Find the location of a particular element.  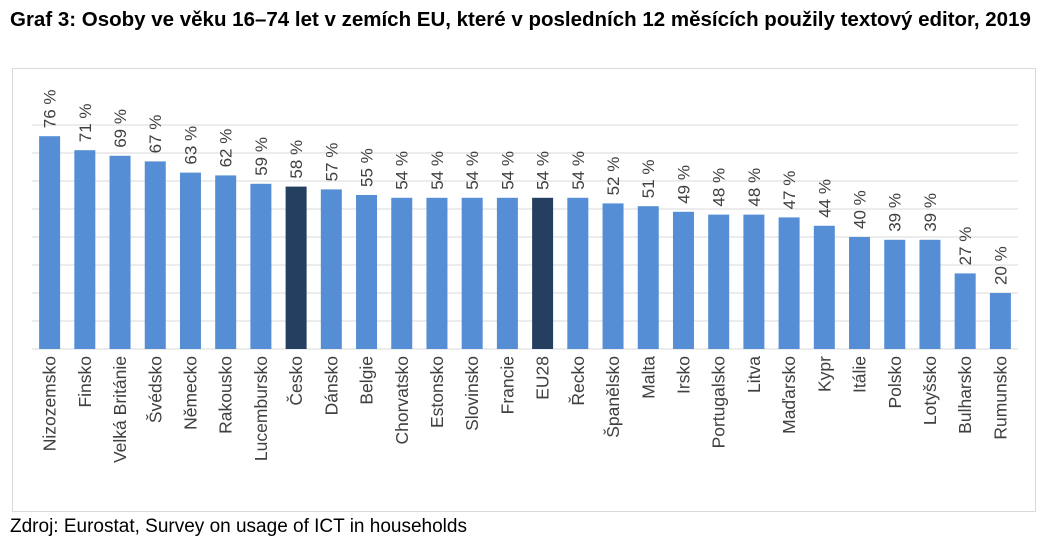

category-label: Itálie is located at coordinates (860, 374).